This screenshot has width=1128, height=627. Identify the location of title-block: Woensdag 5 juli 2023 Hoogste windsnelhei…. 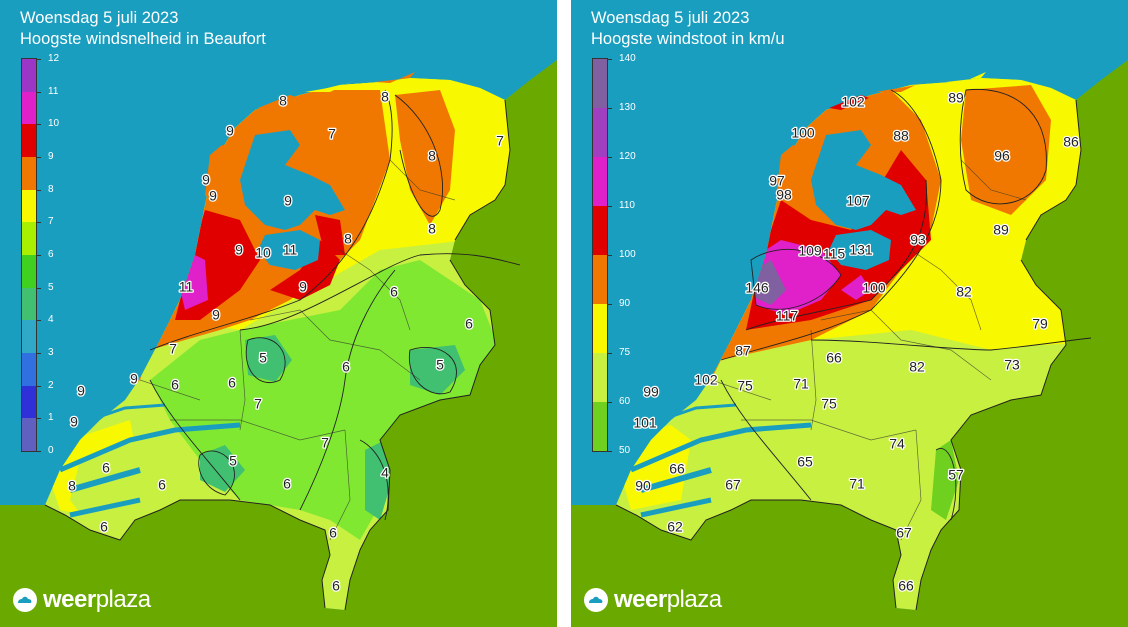
(143, 29).